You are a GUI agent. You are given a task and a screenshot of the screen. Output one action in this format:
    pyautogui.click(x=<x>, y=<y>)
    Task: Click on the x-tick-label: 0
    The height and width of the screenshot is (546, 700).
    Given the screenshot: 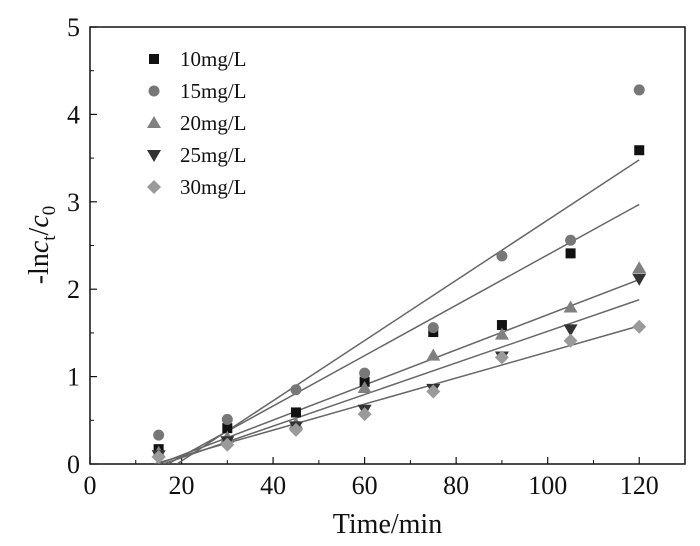 What is the action you would take?
    pyautogui.click(x=90, y=485)
    